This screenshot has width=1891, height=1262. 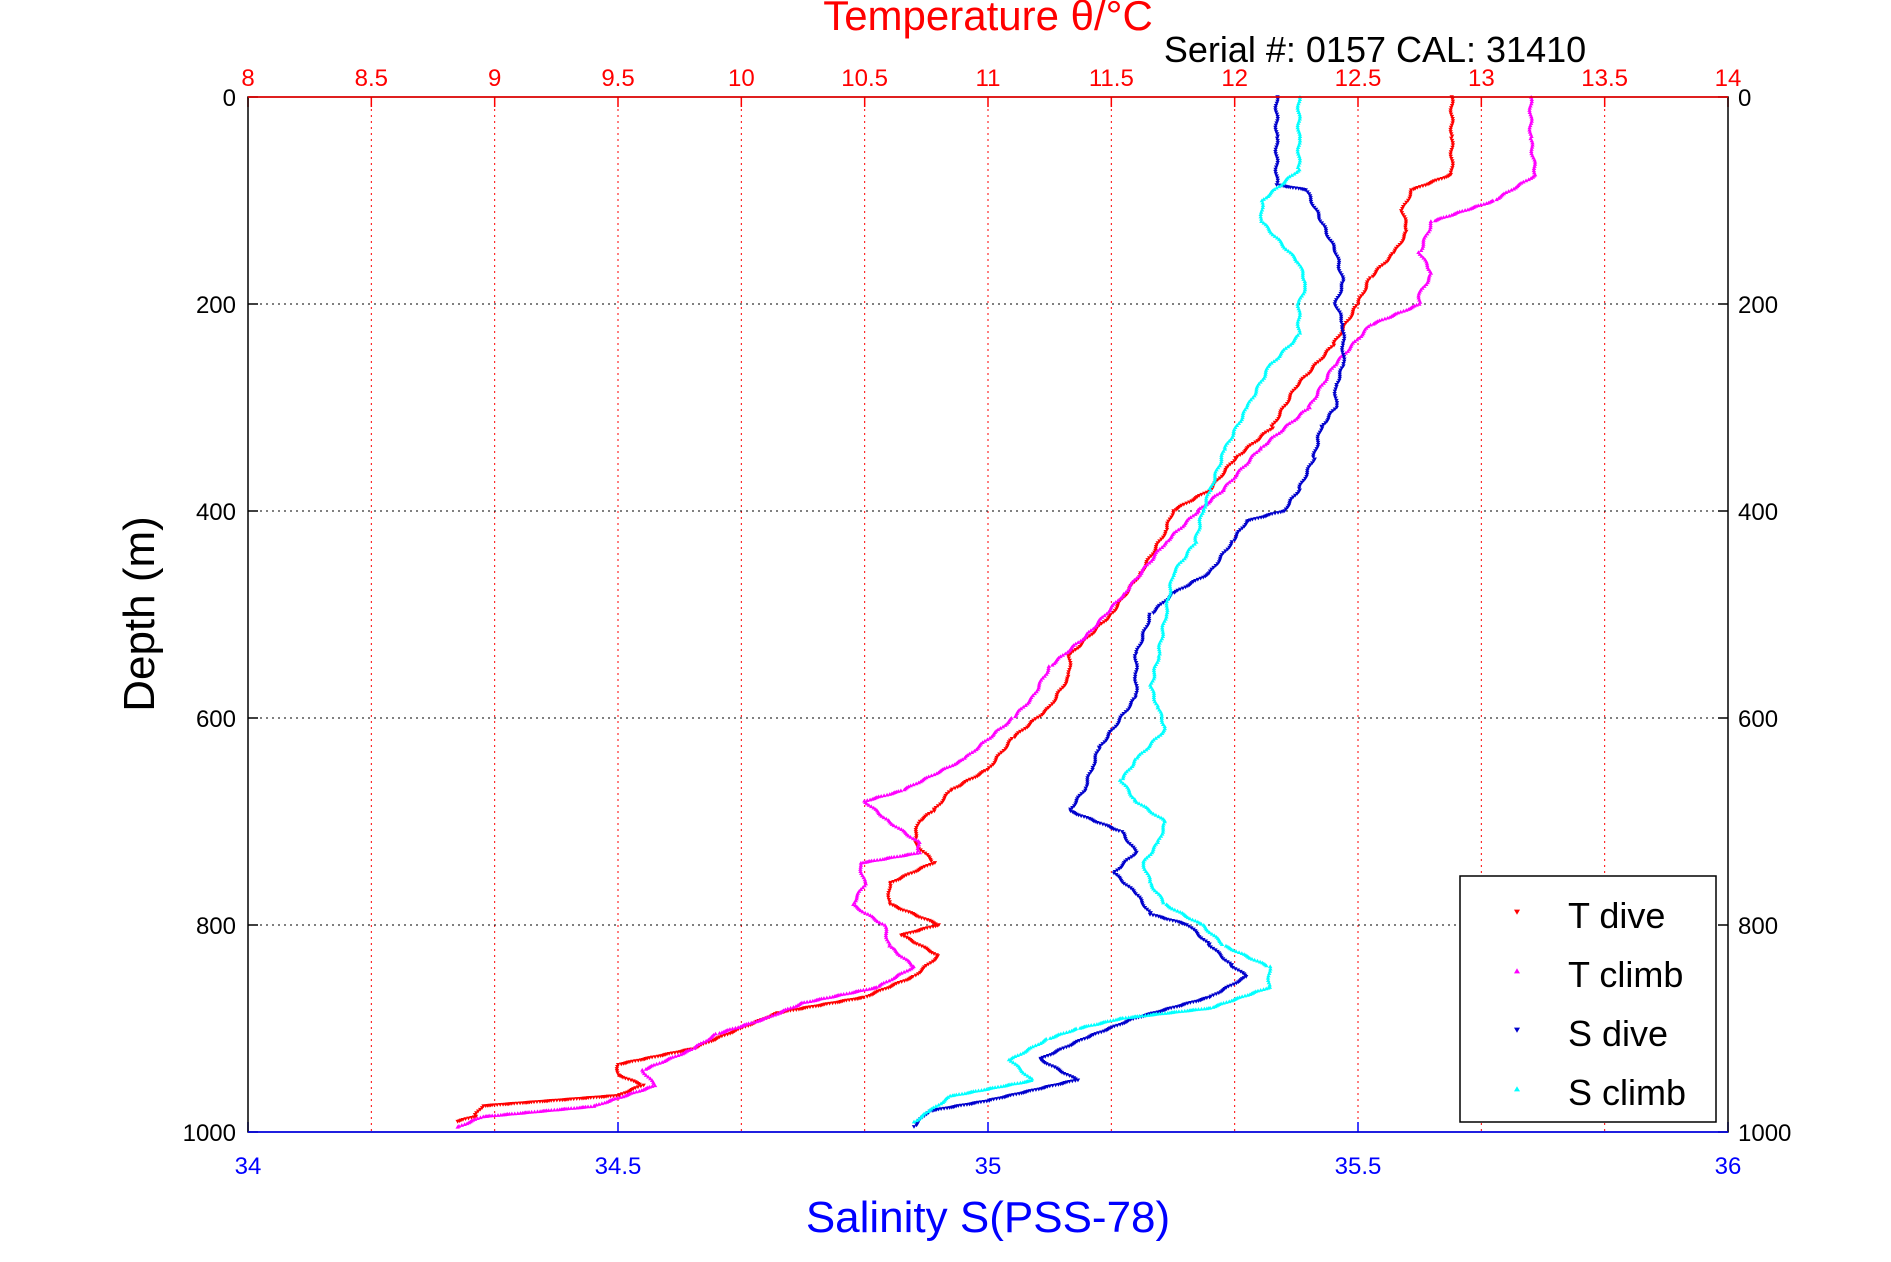 What do you see at coordinates (988, 78) in the screenshot?
I see `temperature-tick-label: 11` at bounding box center [988, 78].